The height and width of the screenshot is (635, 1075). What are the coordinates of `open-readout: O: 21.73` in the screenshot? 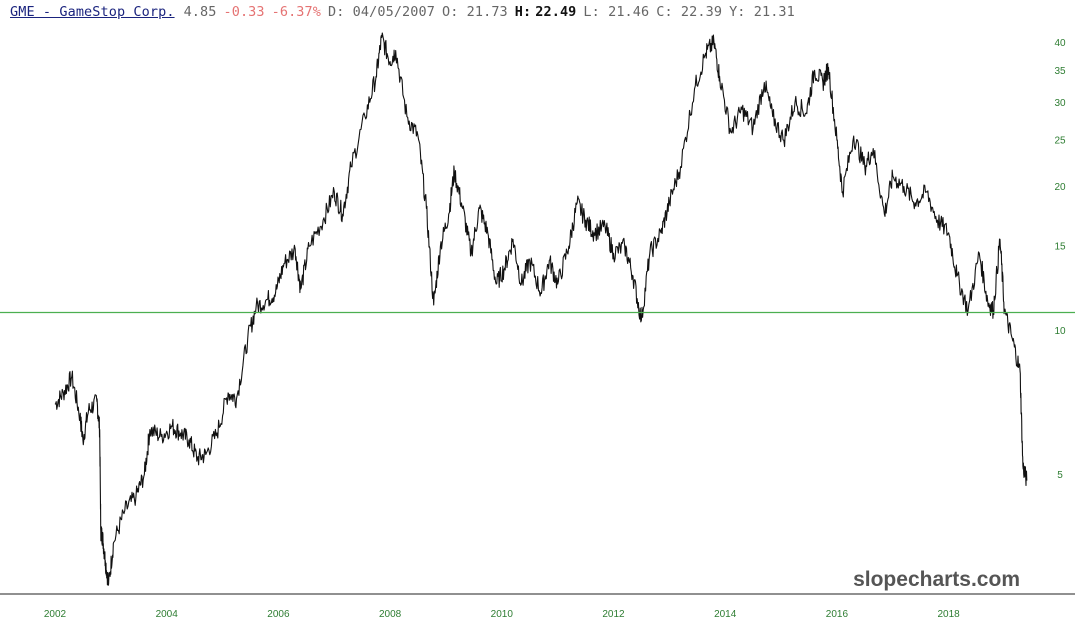 It's located at (474, 12).